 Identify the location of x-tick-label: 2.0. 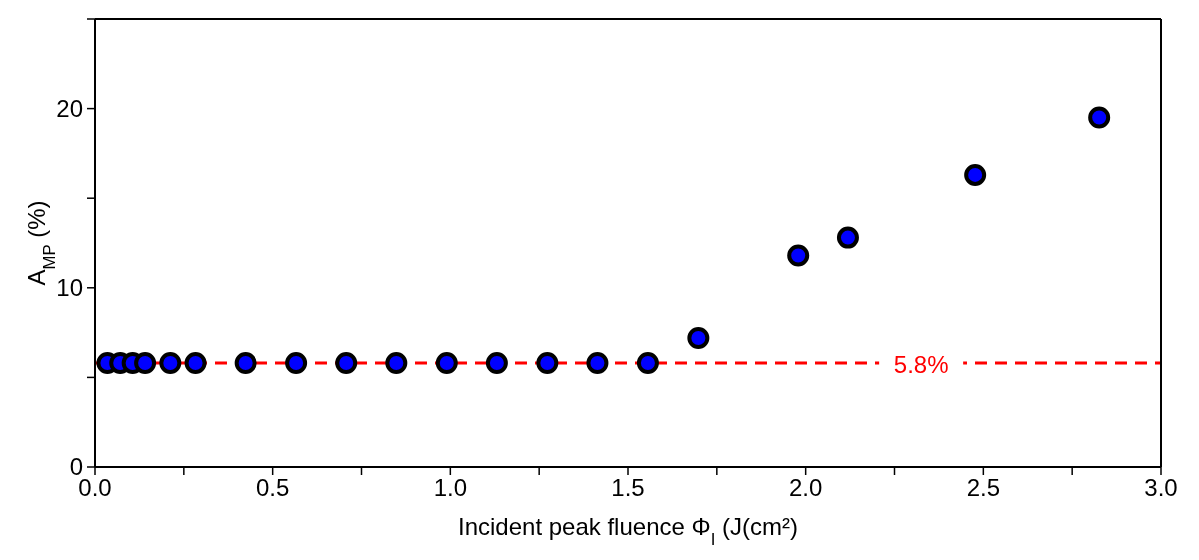
(805, 488).